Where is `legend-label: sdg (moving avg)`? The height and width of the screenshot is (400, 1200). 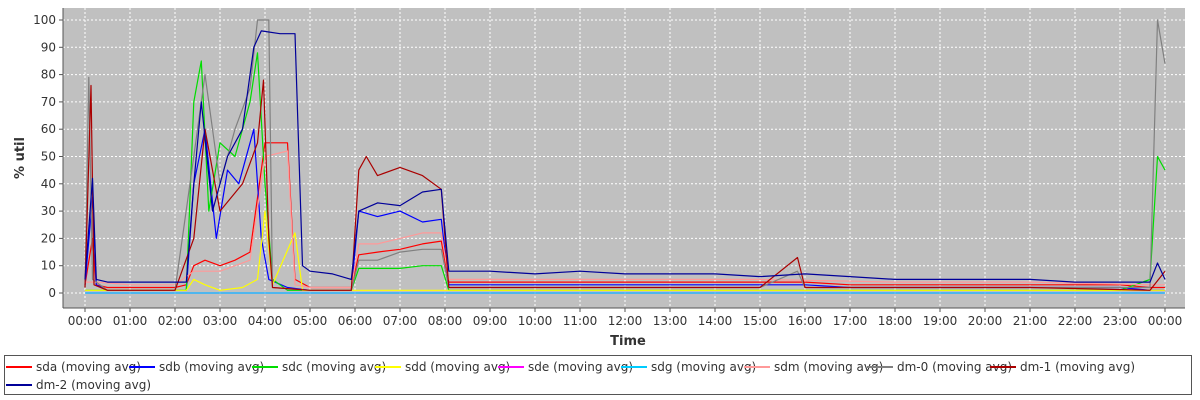
legend-label: sdg (moving avg) is located at coordinates (704, 367).